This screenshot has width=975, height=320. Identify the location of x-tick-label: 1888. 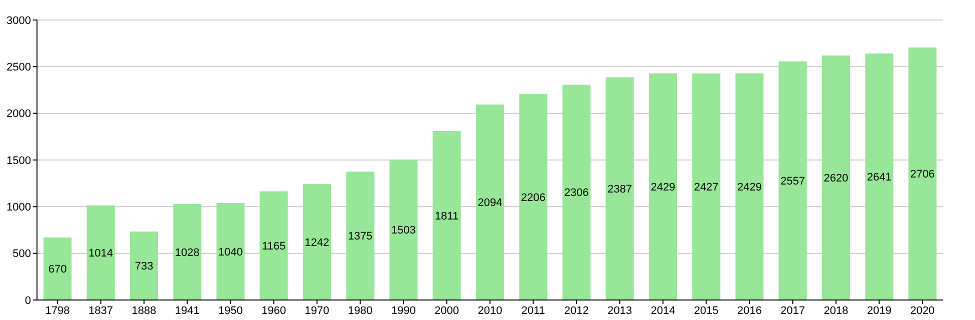
(144, 311).